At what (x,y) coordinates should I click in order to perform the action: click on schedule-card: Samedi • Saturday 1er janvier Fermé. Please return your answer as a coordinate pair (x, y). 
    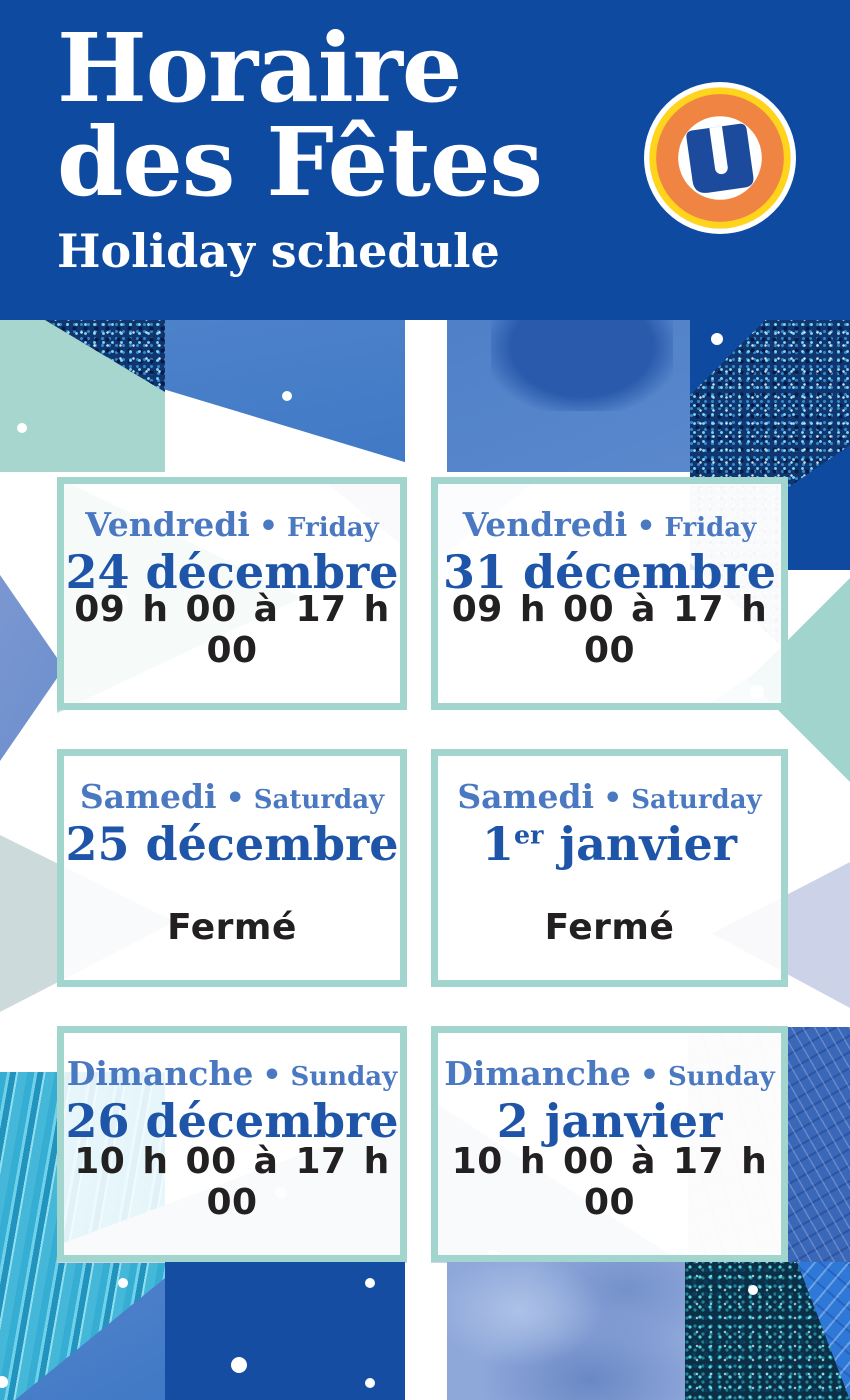
    Looking at the image, I should click on (609, 868).